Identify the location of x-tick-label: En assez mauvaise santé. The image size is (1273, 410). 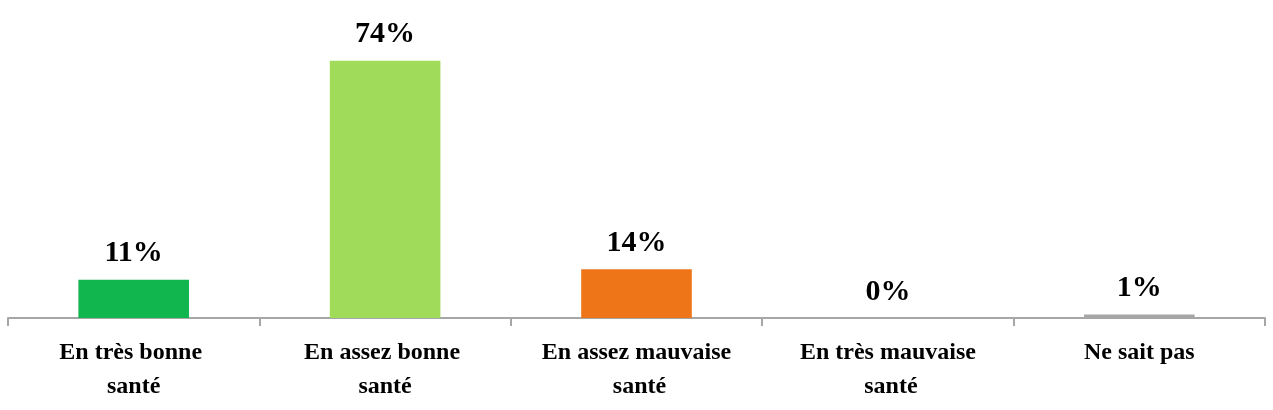
(636, 368).